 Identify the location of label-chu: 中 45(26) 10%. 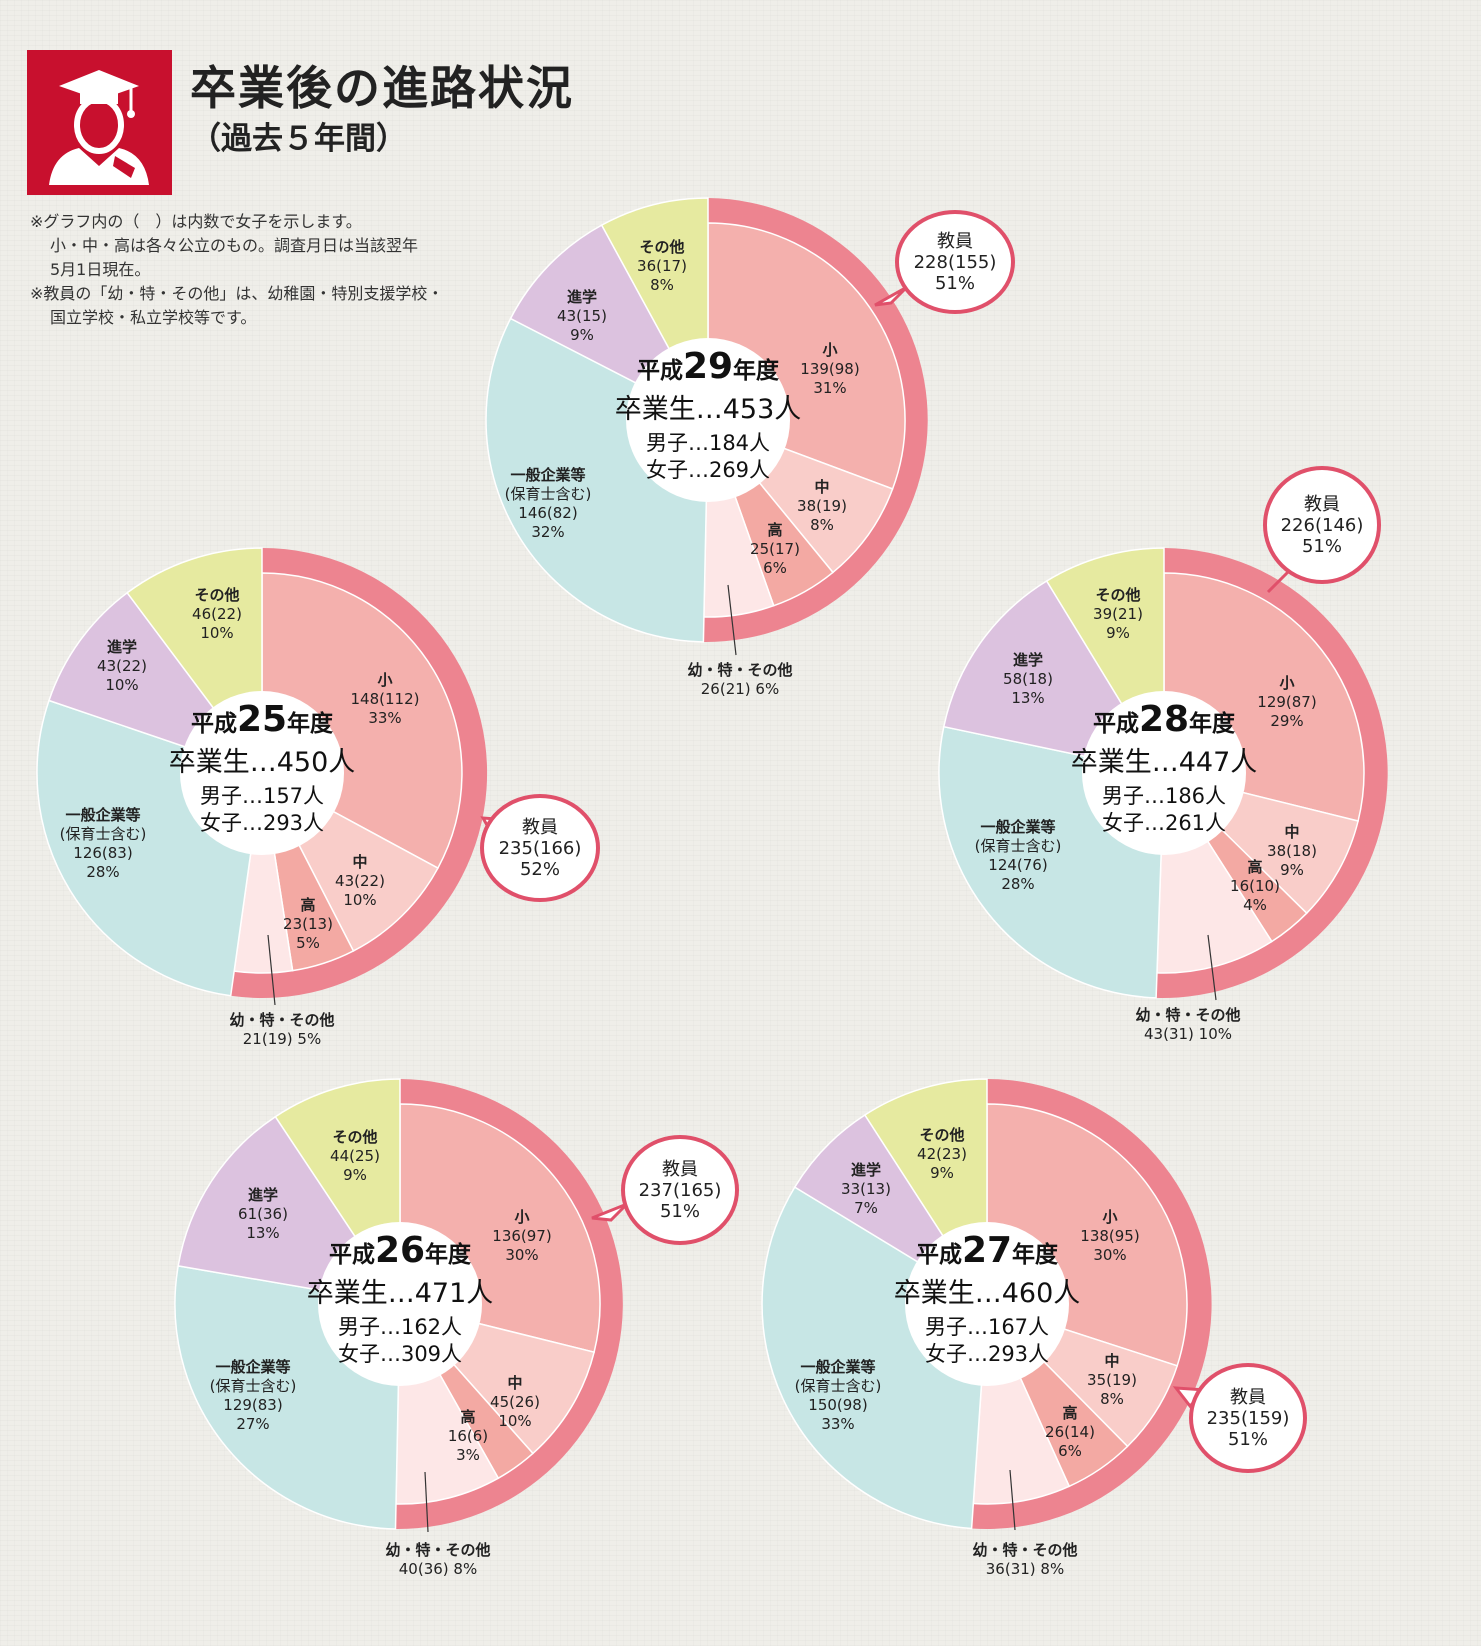
(515, 1402).